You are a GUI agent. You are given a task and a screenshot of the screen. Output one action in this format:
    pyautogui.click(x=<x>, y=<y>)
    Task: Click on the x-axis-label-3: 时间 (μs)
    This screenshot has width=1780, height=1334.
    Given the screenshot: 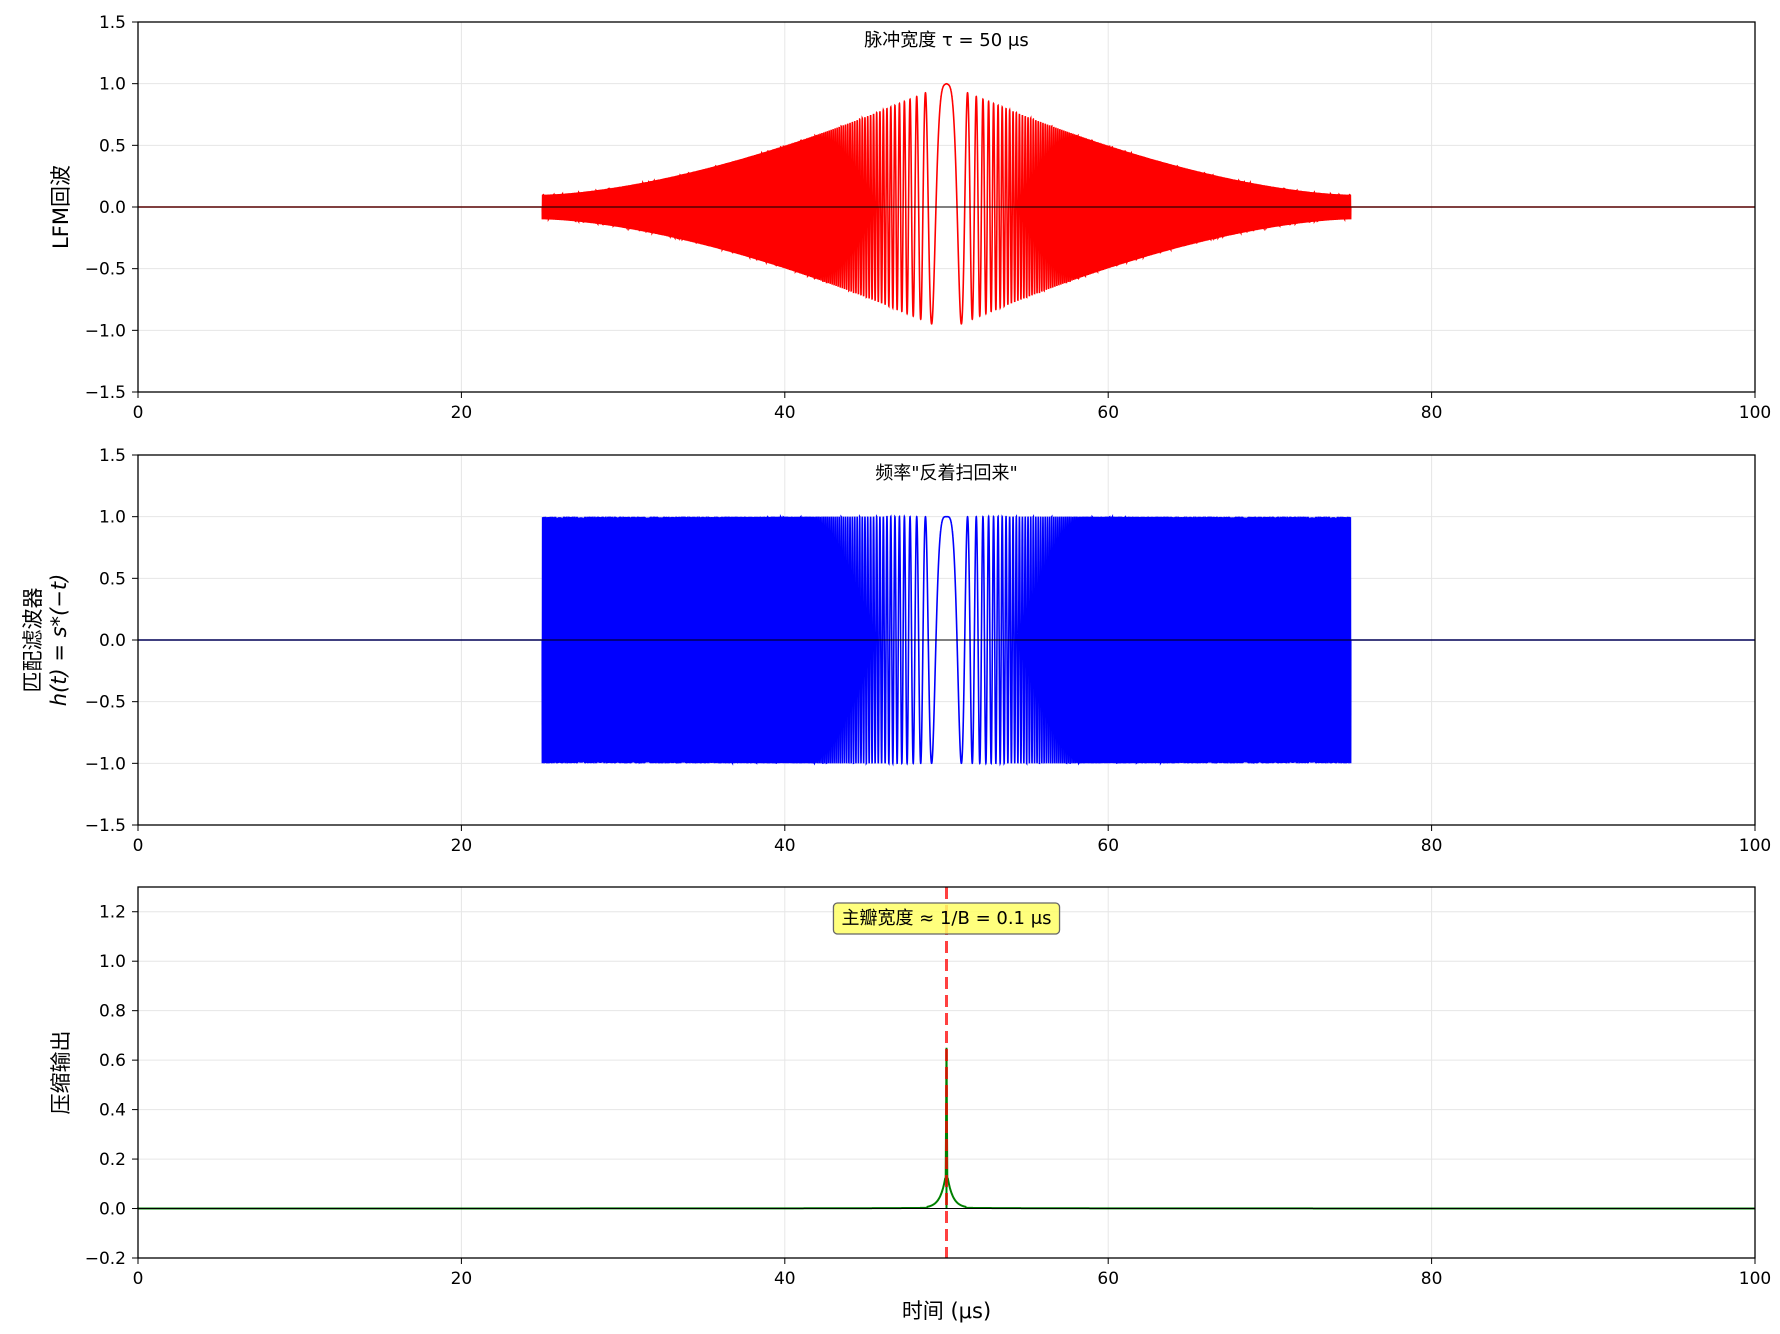 What is the action you would take?
    pyautogui.click(x=946, y=1311)
    